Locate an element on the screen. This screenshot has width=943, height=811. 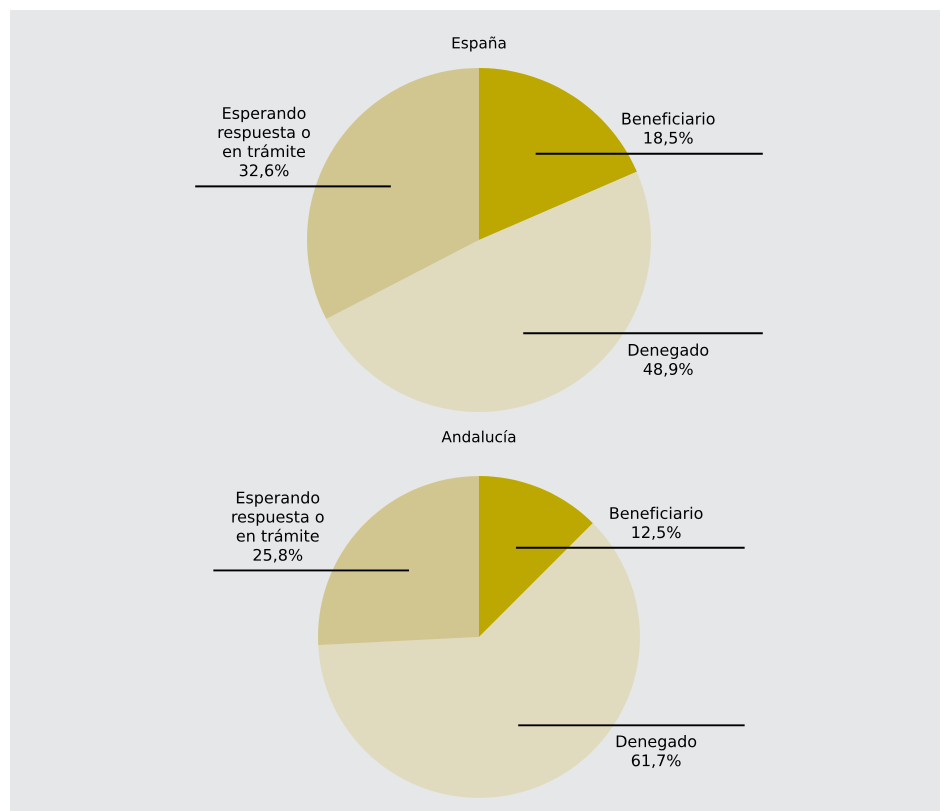
data-label: 32,6% is located at coordinates (264, 171).